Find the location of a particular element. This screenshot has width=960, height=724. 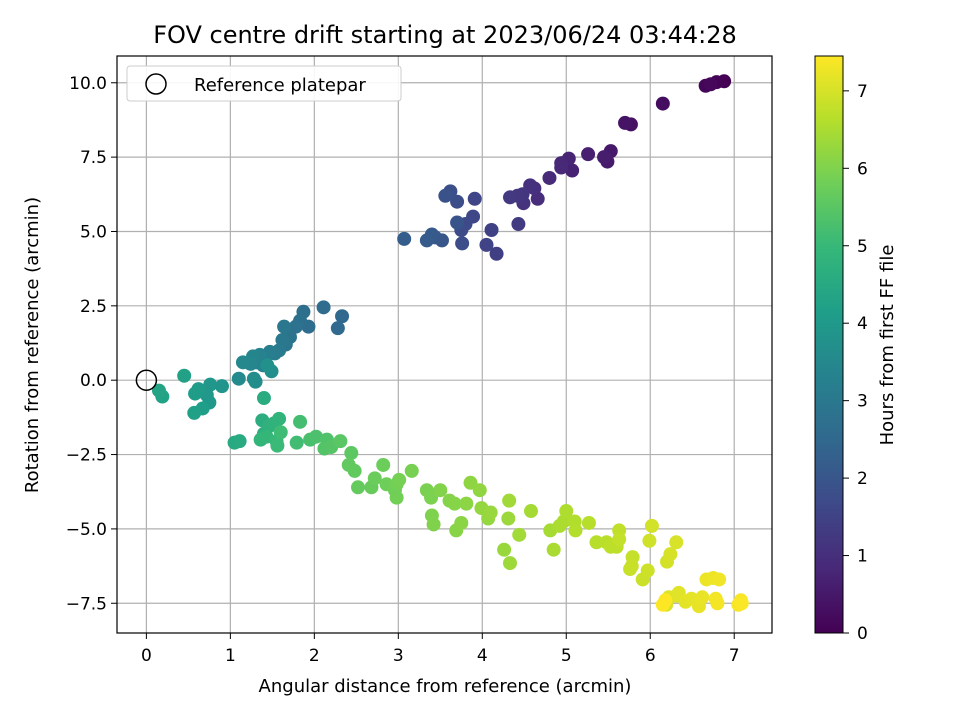

y-tick-label: 7.5 is located at coordinates (93, 158).